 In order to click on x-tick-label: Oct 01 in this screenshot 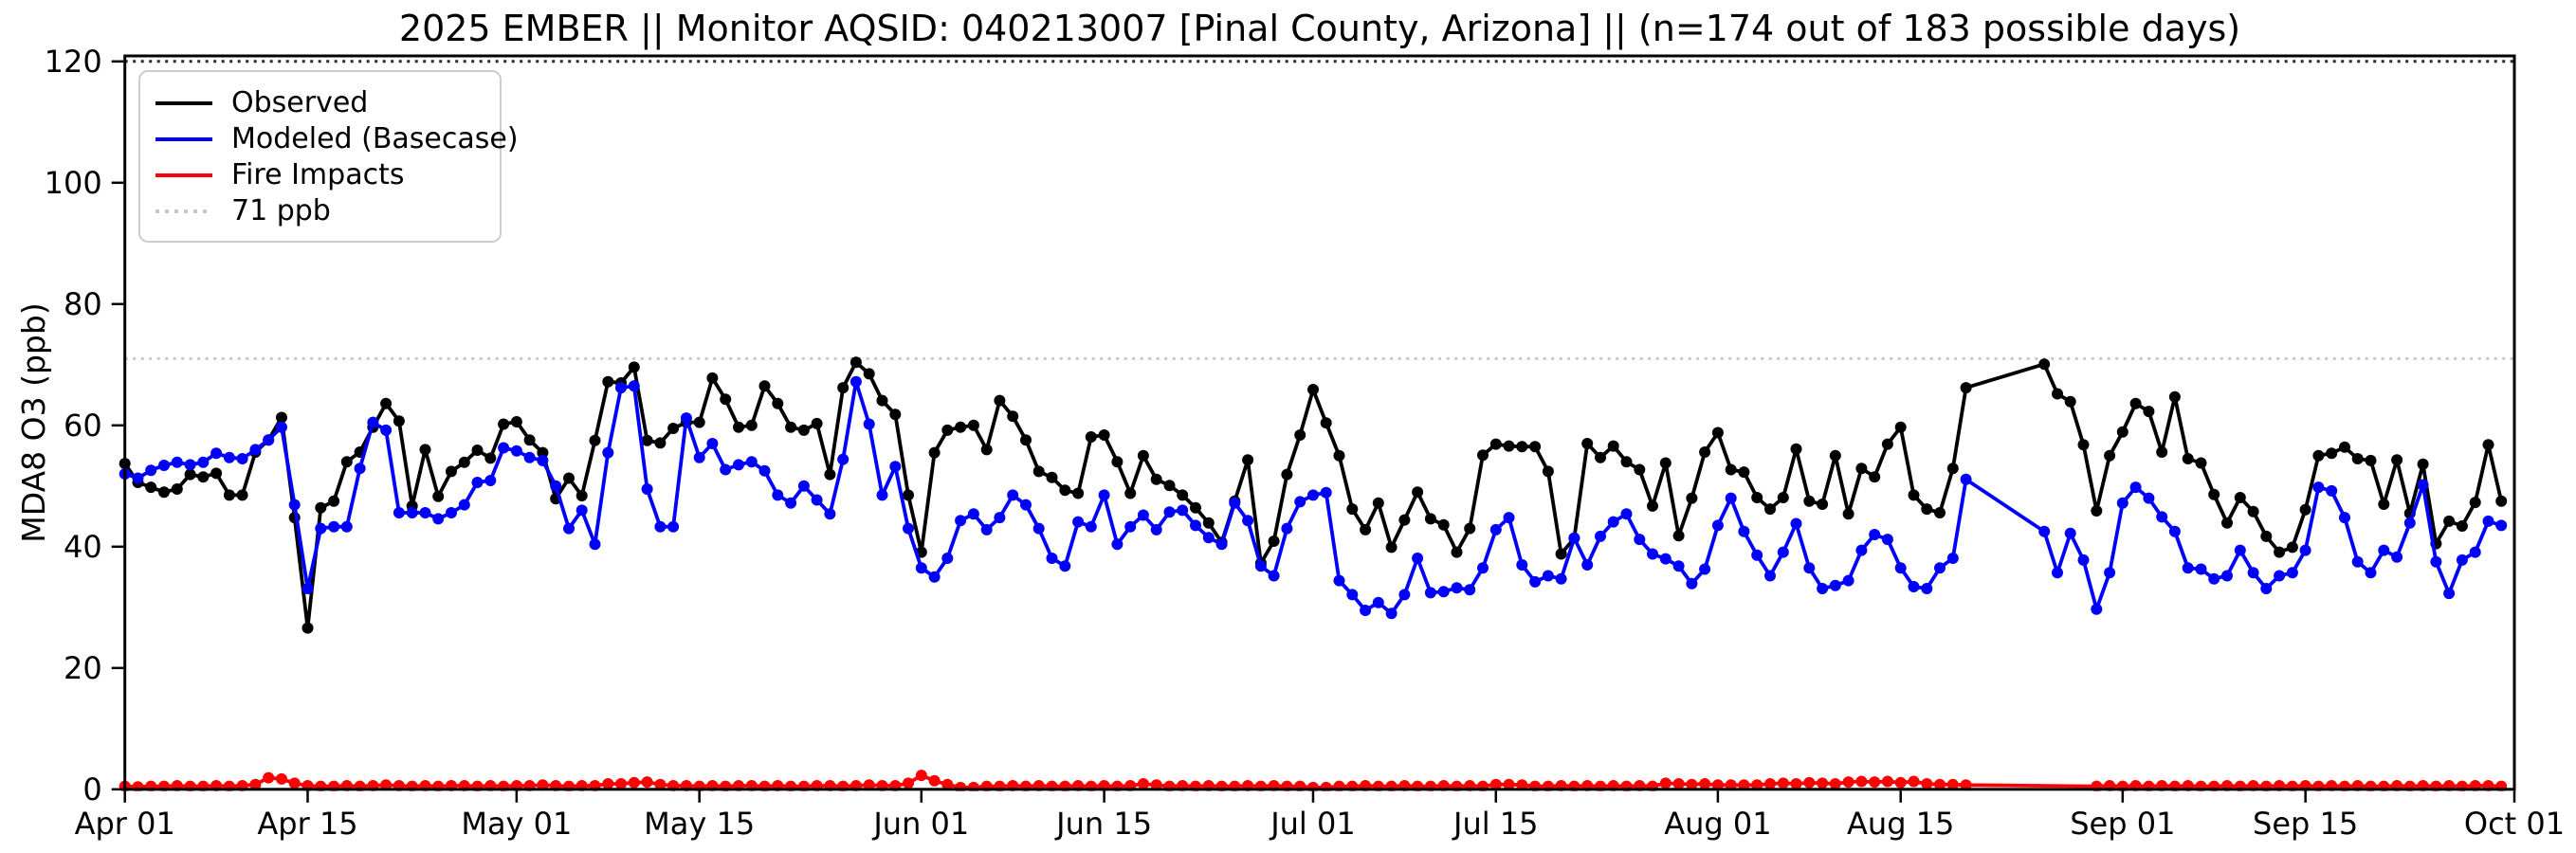, I will do `click(2514, 824)`.